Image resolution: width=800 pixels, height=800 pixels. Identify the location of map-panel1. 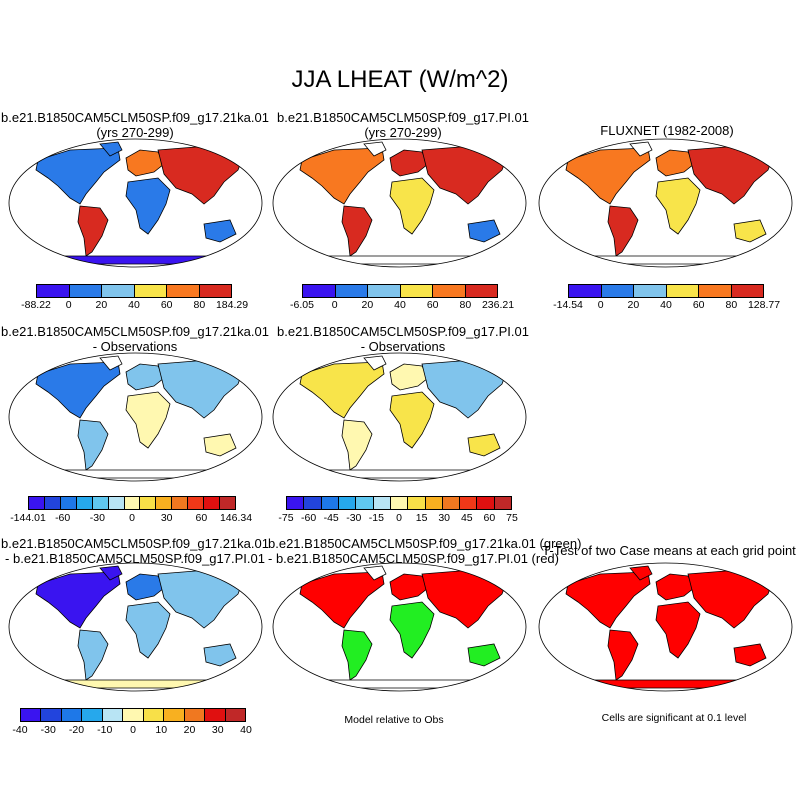
(135, 203).